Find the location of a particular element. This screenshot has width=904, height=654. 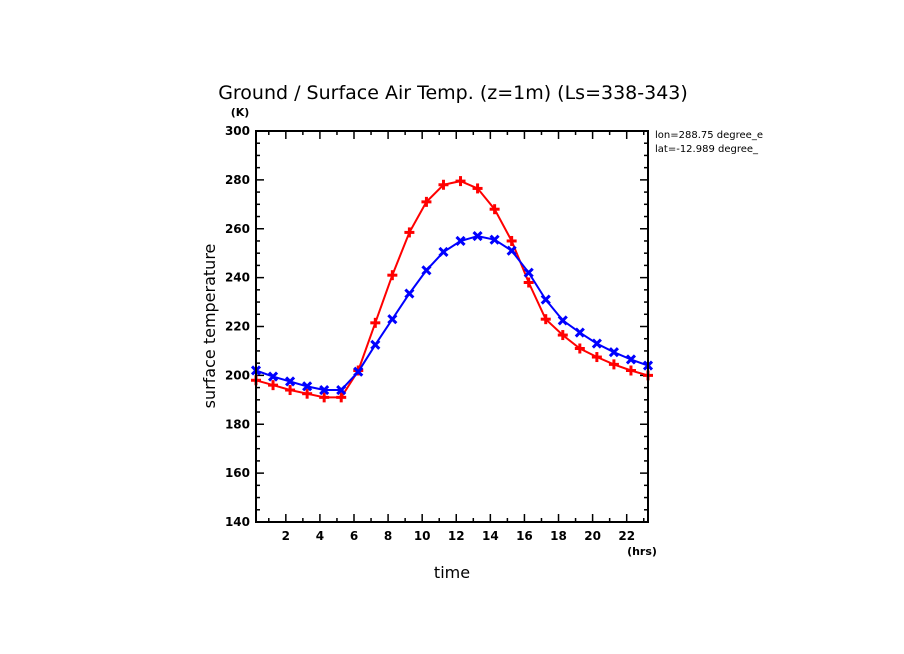

x-tick-label: 22 is located at coordinates (626, 536).